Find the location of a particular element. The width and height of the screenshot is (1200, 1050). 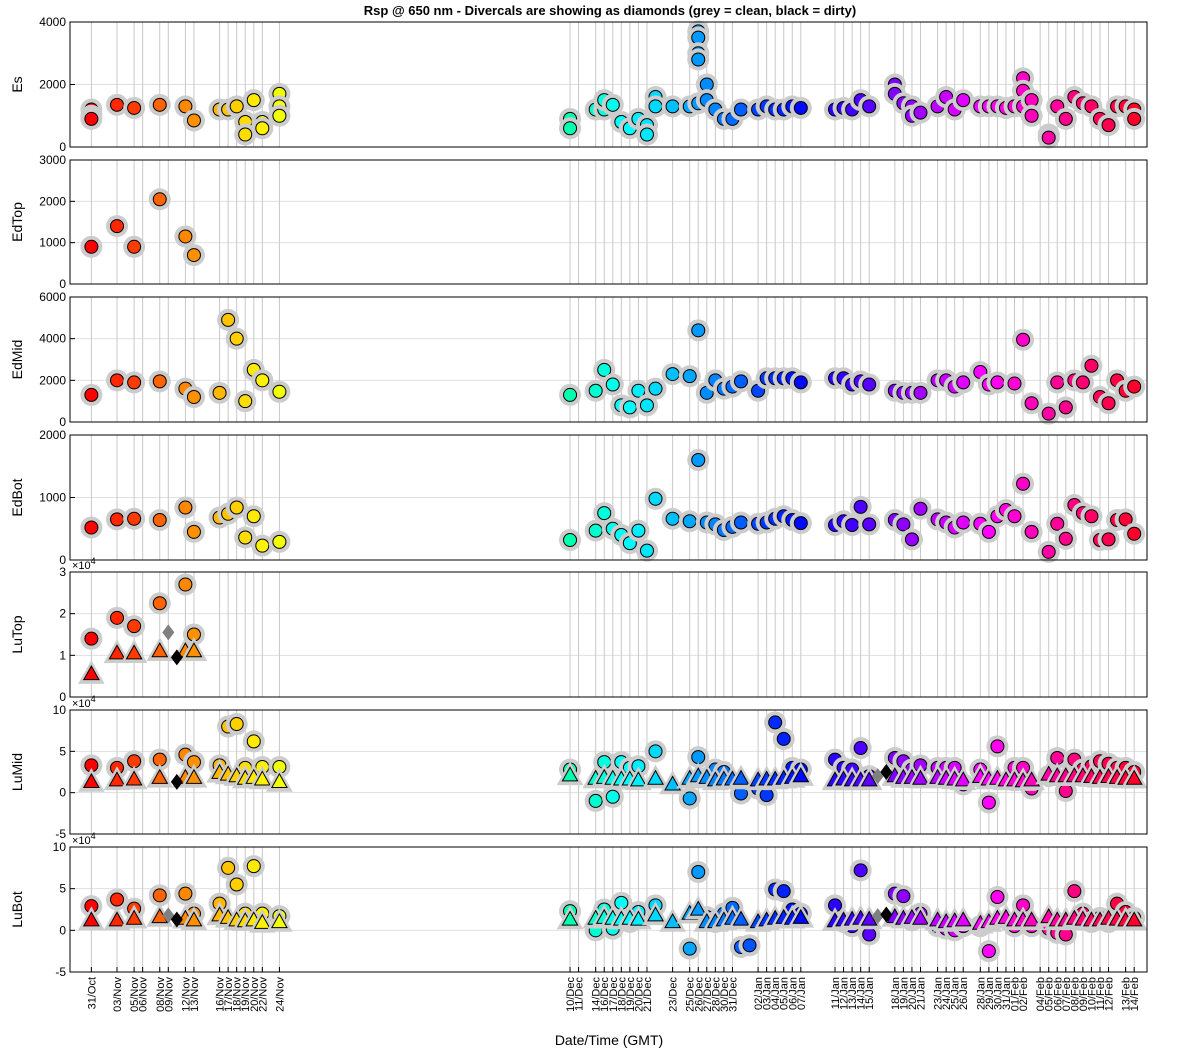

x-tick-label: 12/Feb is located at coordinates (1110, 994).